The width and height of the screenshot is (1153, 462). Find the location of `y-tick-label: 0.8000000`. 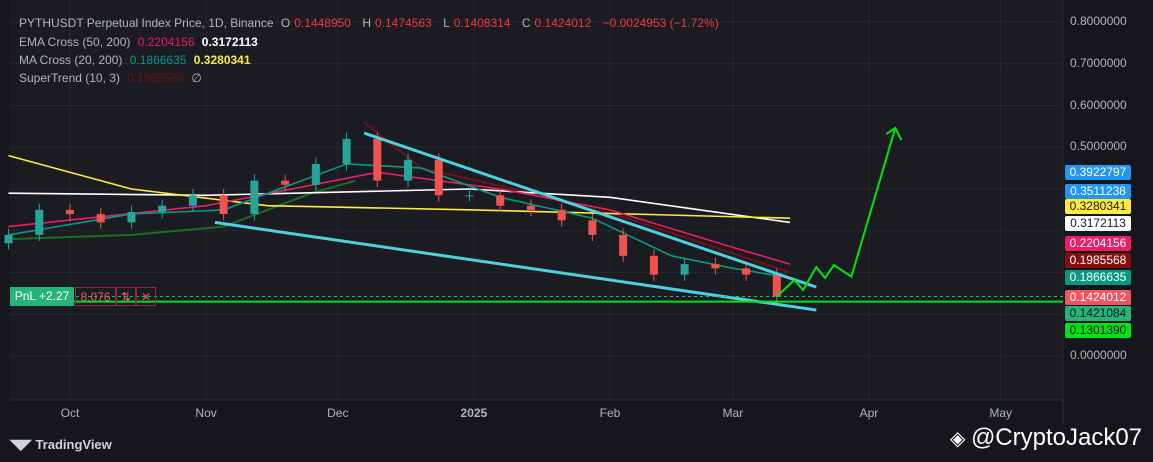

y-tick-label: 0.8000000 is located at coordinates (1098, 21).